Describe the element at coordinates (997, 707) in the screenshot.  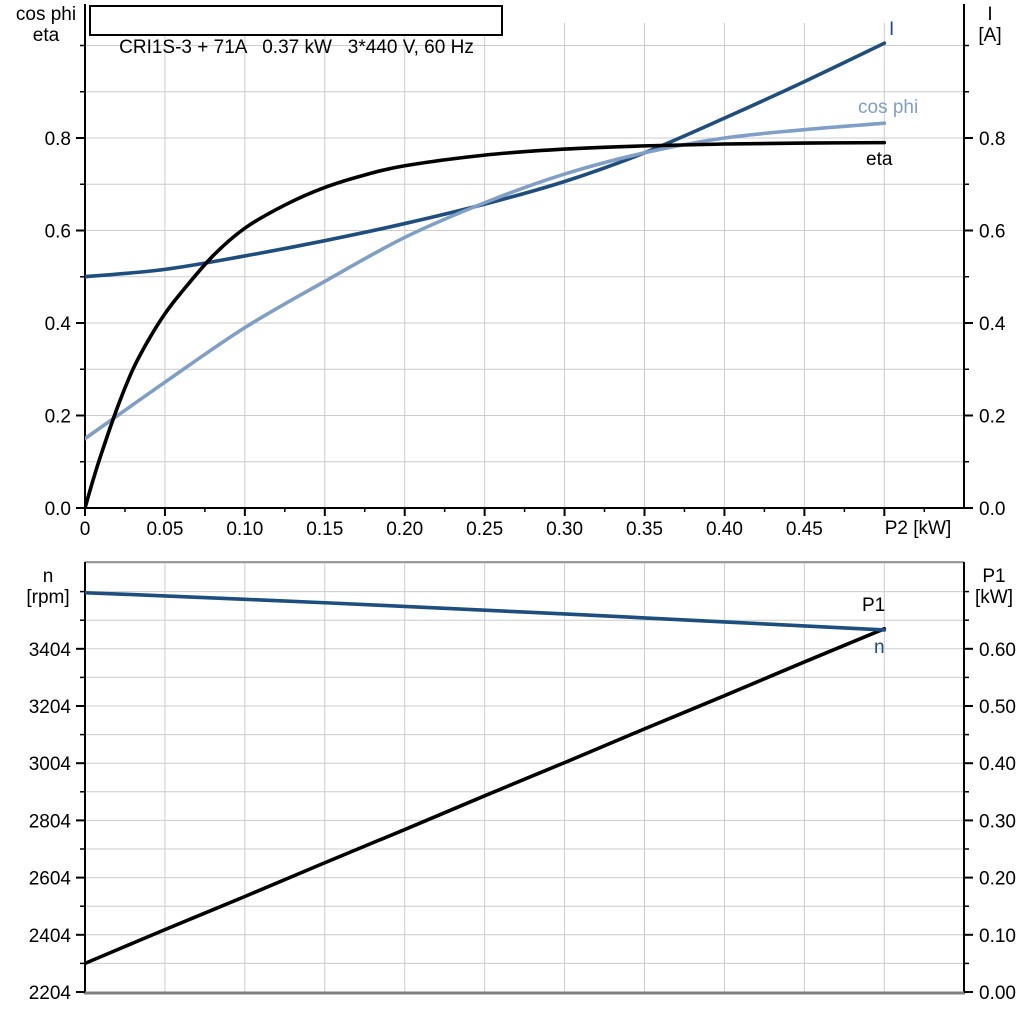
I see `tick-label: 0.50` at that location.